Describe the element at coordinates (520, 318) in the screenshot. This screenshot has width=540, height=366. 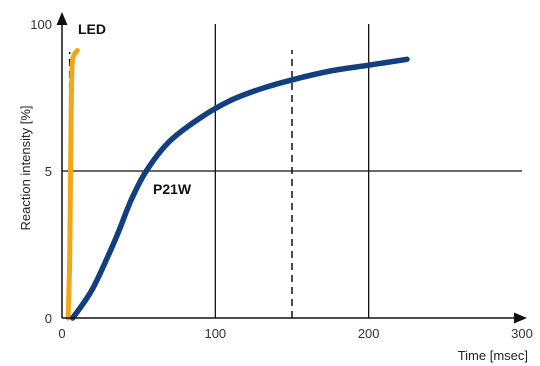
I see `x-axis-arrow` at that location.